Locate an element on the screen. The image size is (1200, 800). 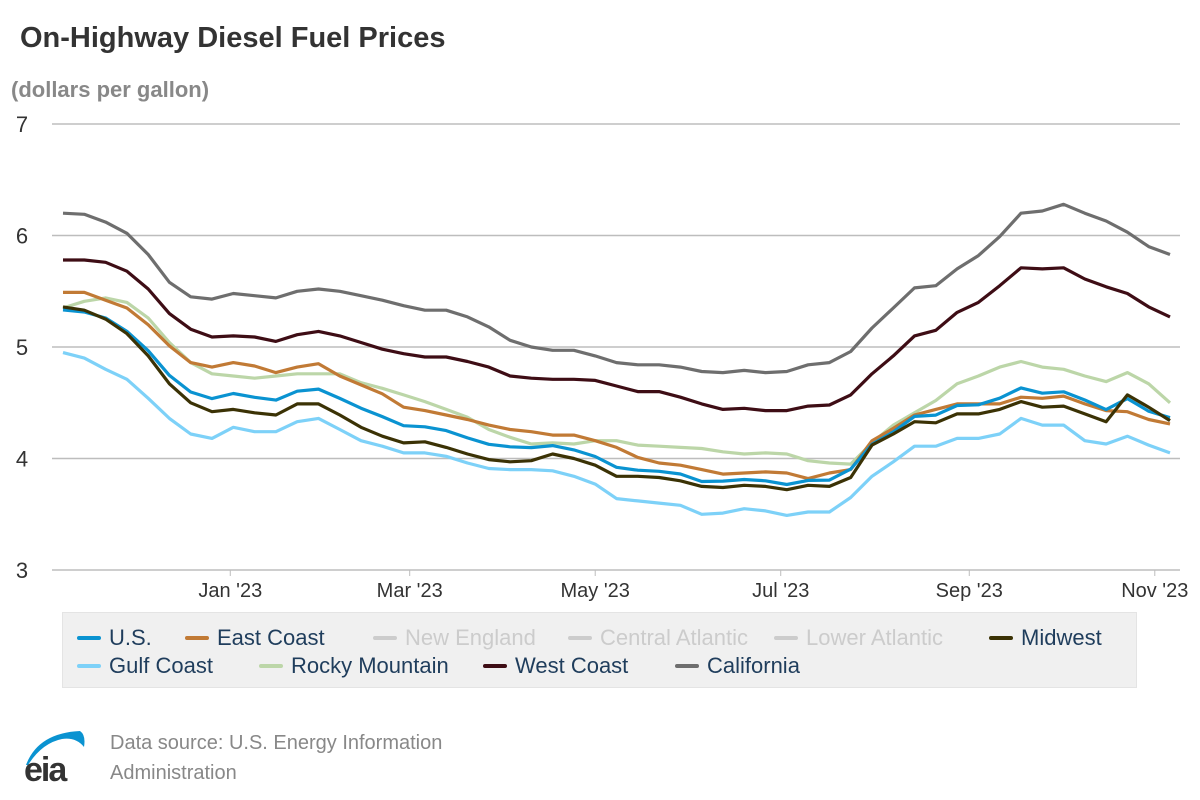
y-tick-label: 6 is located at coordinates (22, 236).